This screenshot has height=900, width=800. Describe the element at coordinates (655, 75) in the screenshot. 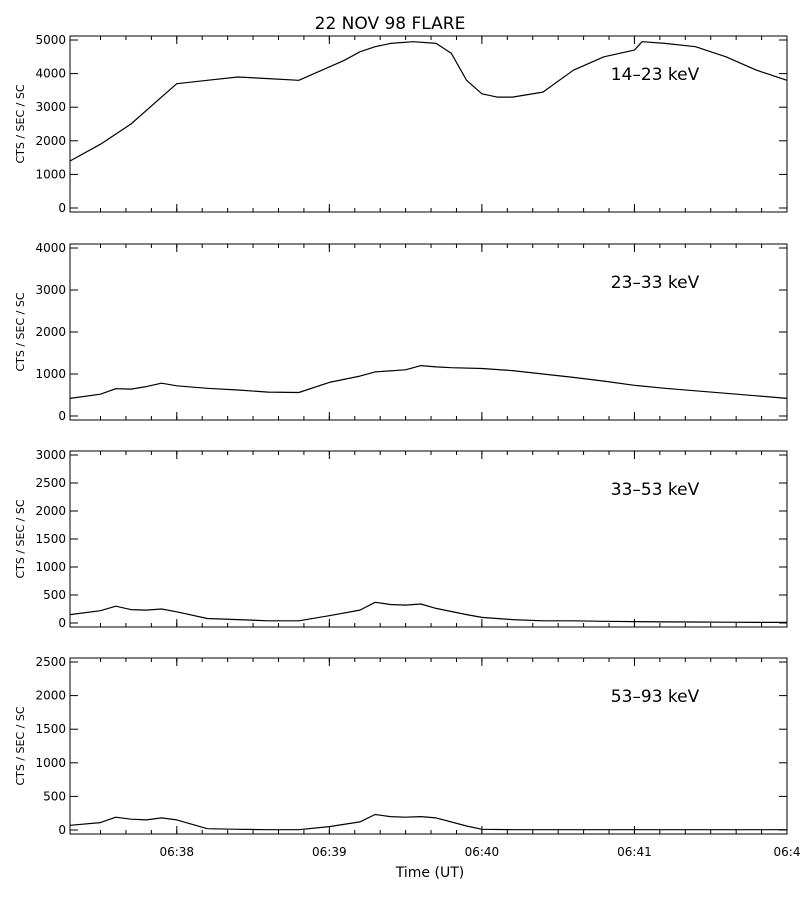

I see `energy-band-label: 14–23 keV` at that location.